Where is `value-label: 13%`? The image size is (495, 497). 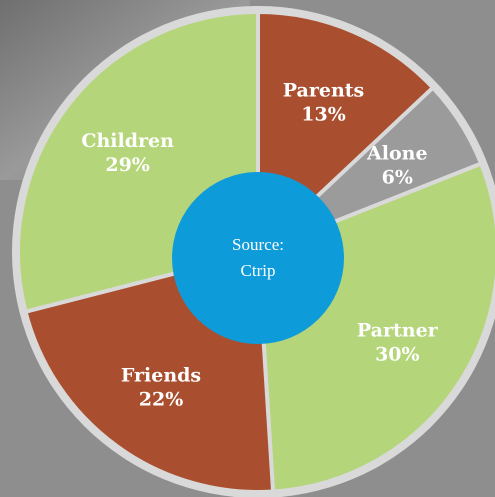 value-label: 13% is located at coordinates (323, 115).